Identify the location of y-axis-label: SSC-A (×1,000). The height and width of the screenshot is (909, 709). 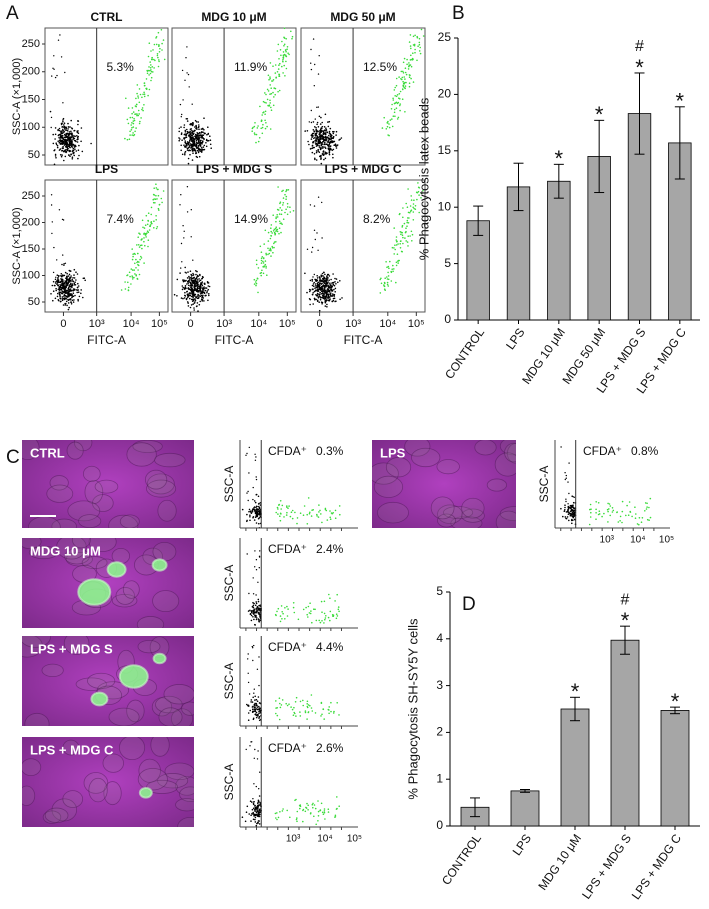
(17, 96).